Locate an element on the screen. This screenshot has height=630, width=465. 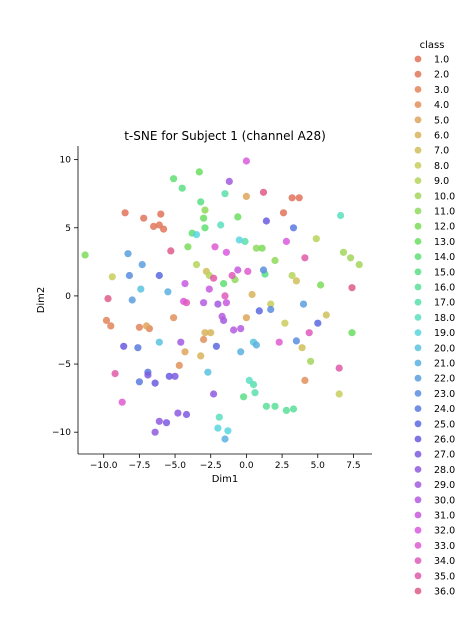
data-point-class-18.0-3 is located at coordinates (219, 417).